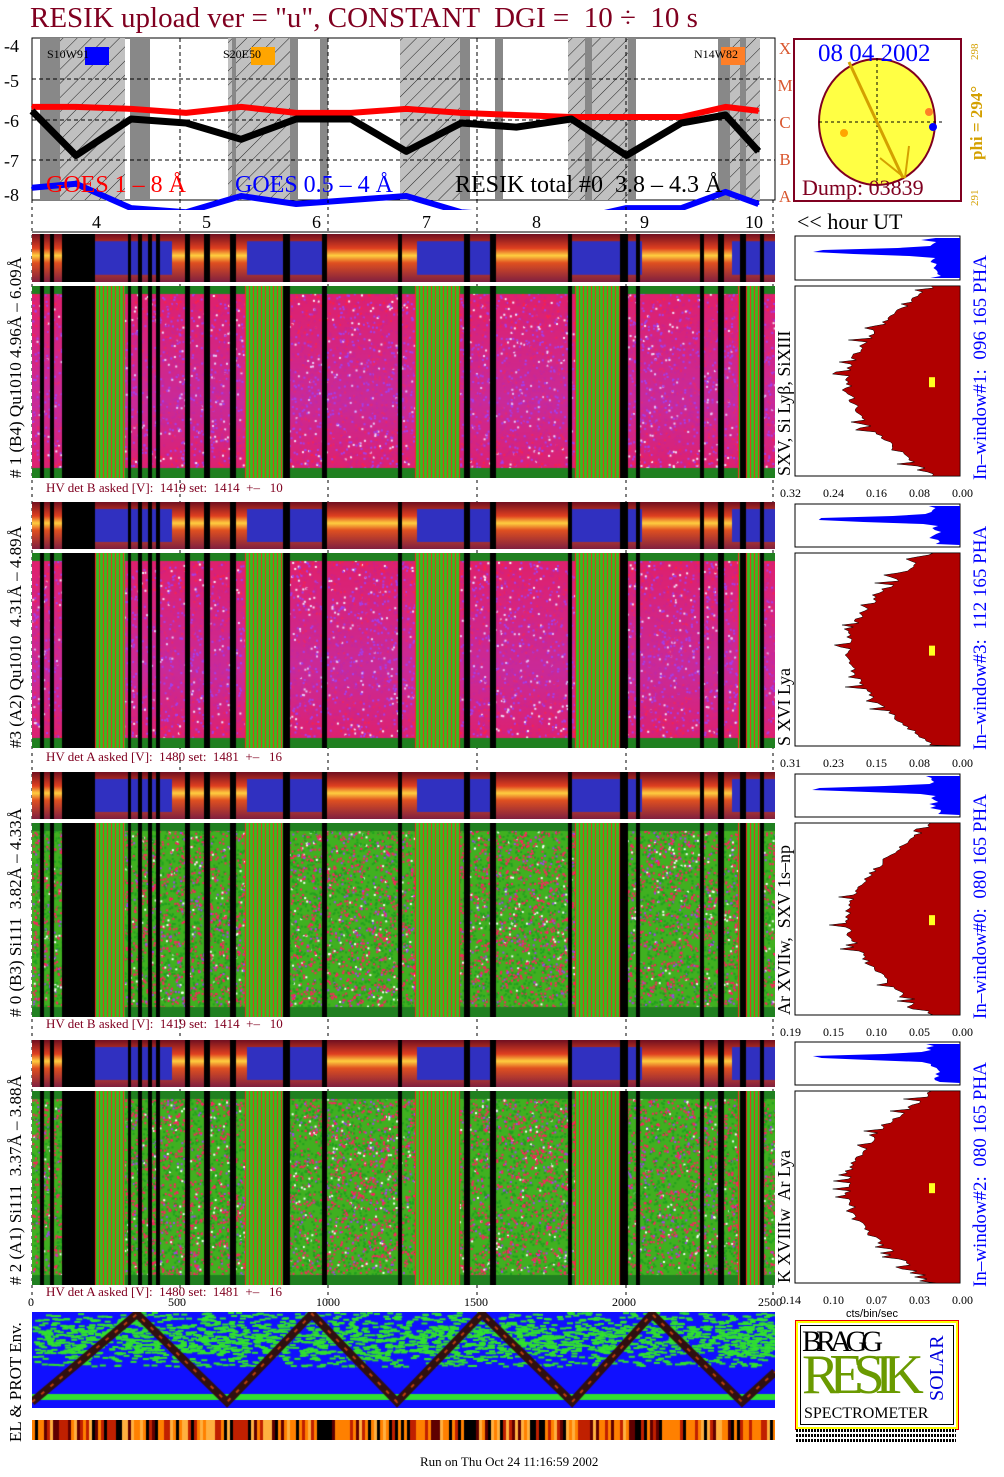  I want to click on histogram-tick: 0.15, so click(876, 763).